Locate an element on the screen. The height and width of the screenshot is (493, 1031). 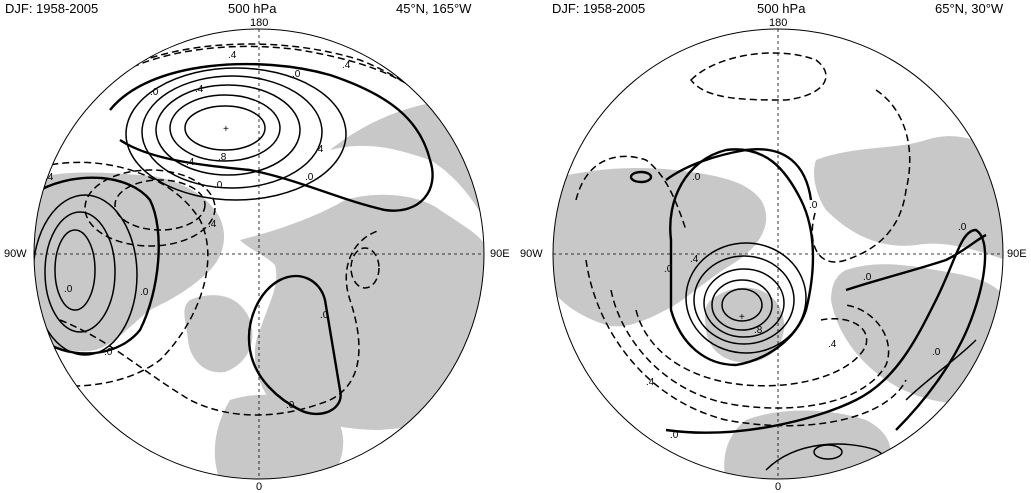
asia-landmass is located at coordinates (908, 198).